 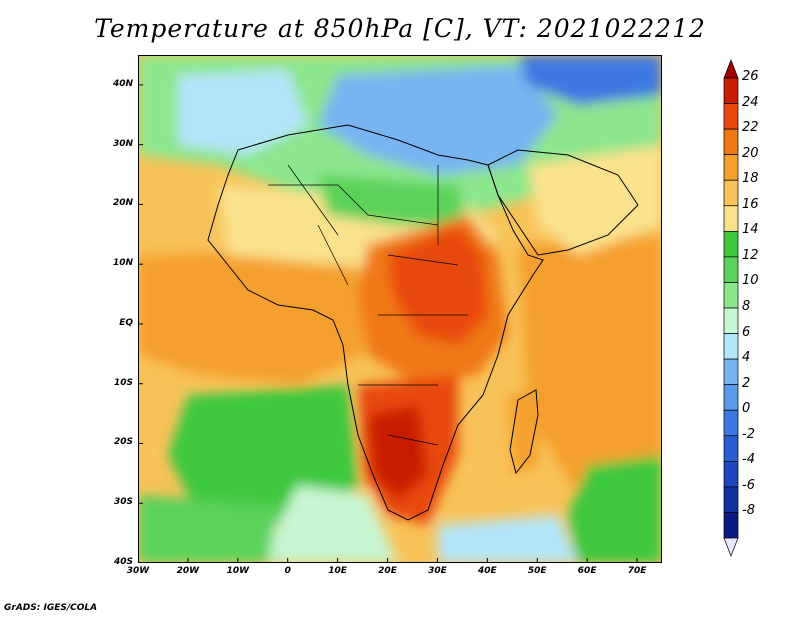 What do you see at coordinates (393, 200) in the screenshot?
I see `saharan-green` at bounding box center [393, 200].